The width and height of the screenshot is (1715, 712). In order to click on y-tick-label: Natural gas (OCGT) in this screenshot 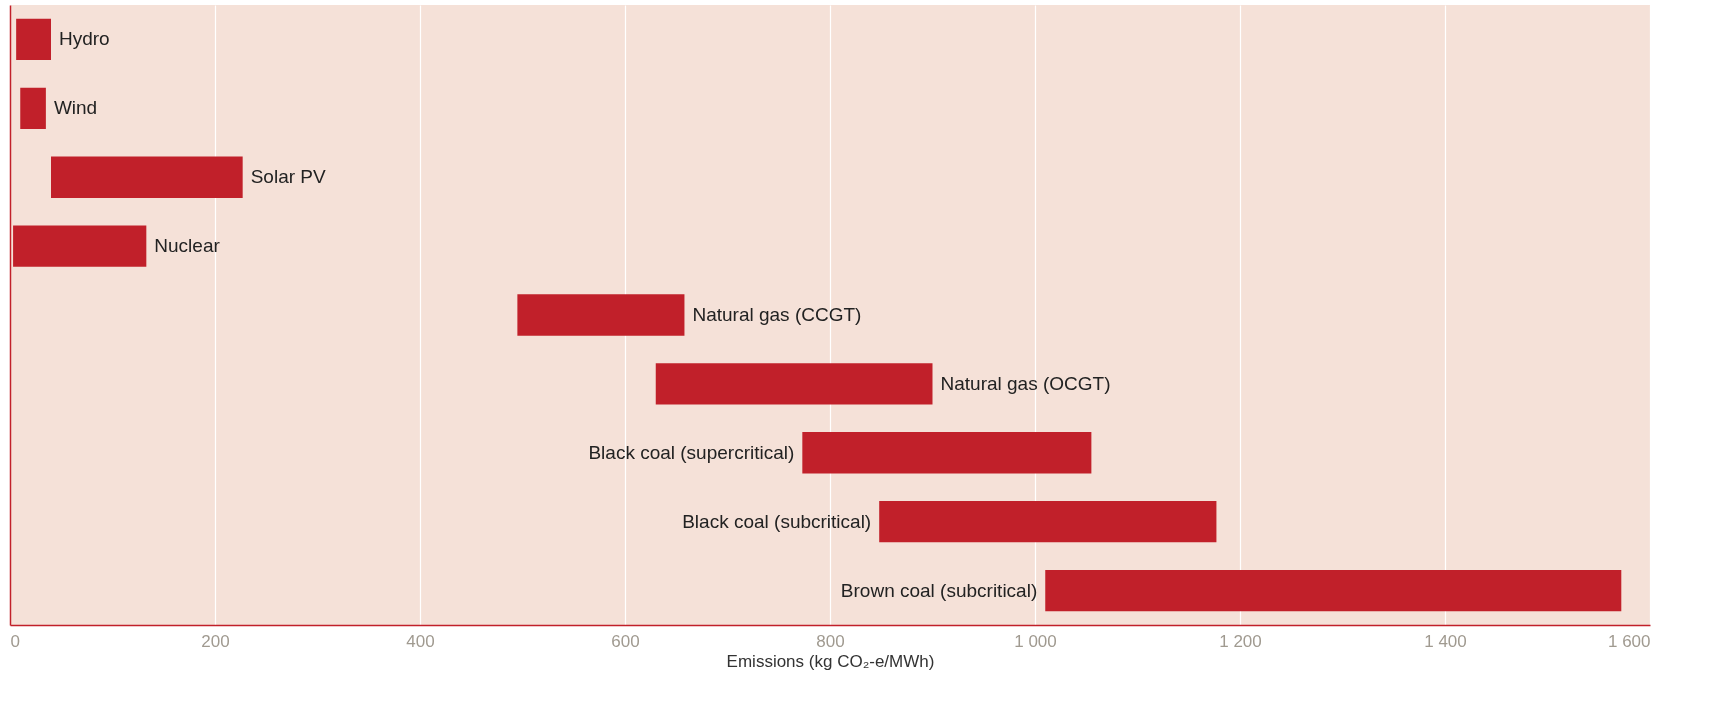, I will do `click(1025, 383)`.